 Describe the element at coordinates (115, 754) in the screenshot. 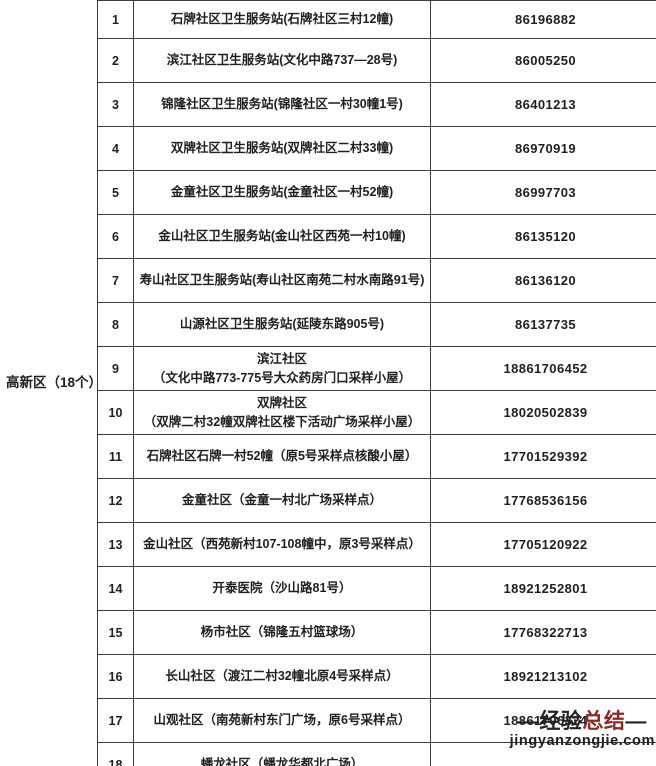

I see `row-number: 18` at that location.